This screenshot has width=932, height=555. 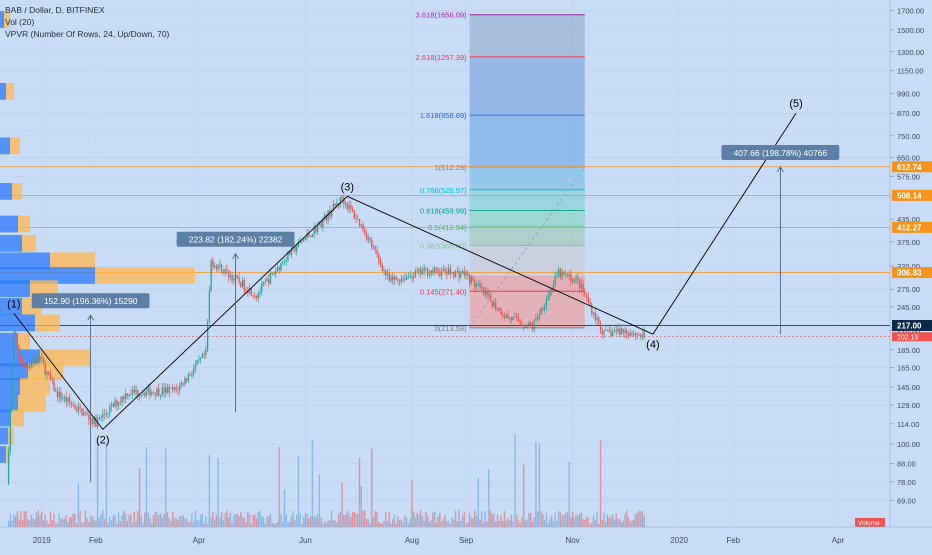 What do you see at coordinates (450, 167) in the screenshot?
I see `fib-level-label: 1(612.29)` at bounding box center [450, 167].